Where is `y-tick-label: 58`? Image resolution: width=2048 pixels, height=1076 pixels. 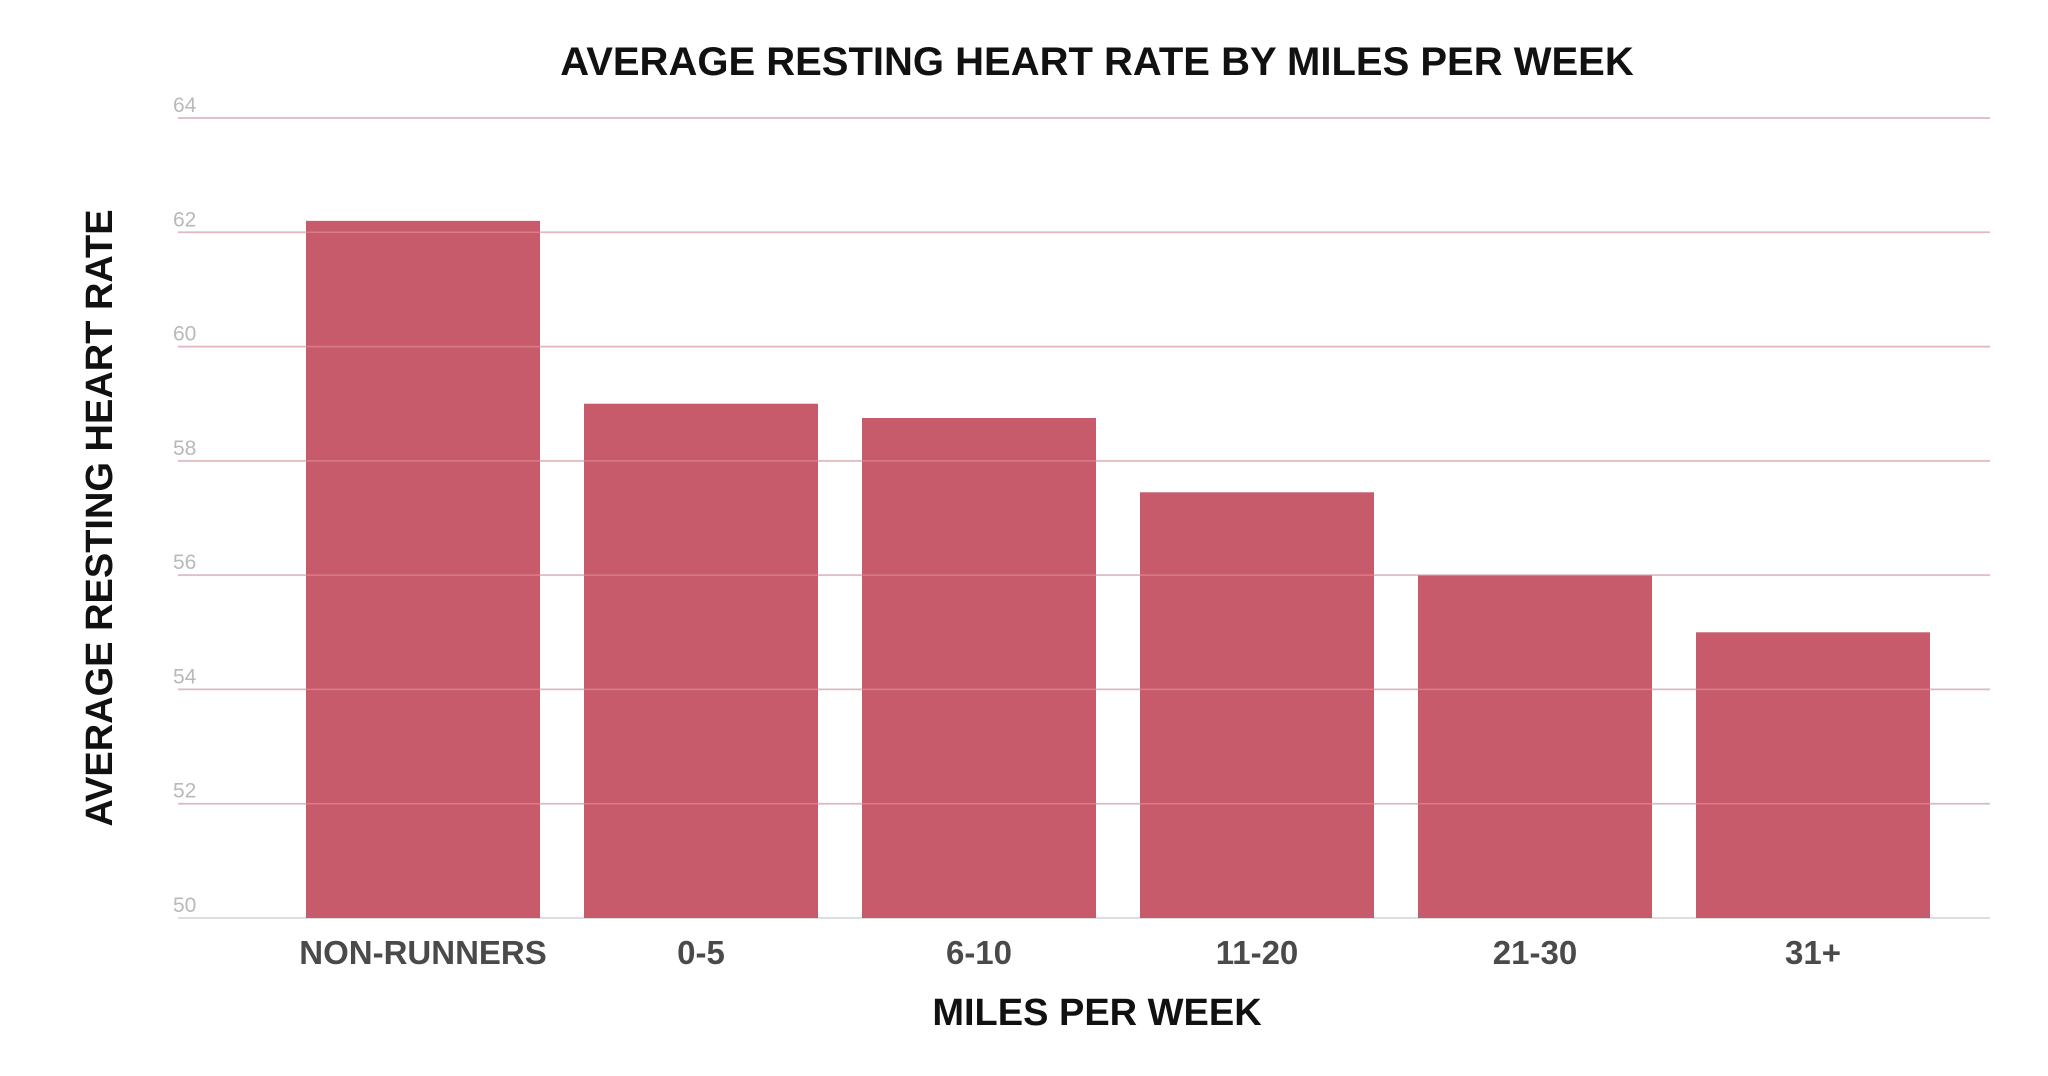
y-tick-label: 58 is located at coordinates (184, 448).